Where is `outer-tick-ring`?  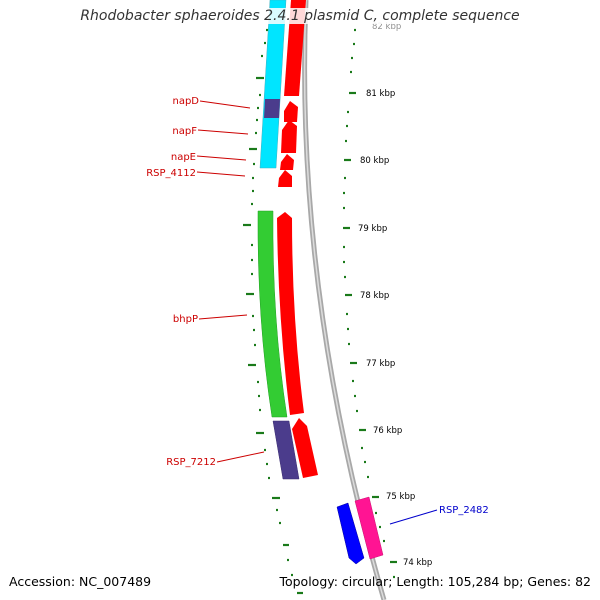
outer-tick-ring is located at coordinates (370, 303).